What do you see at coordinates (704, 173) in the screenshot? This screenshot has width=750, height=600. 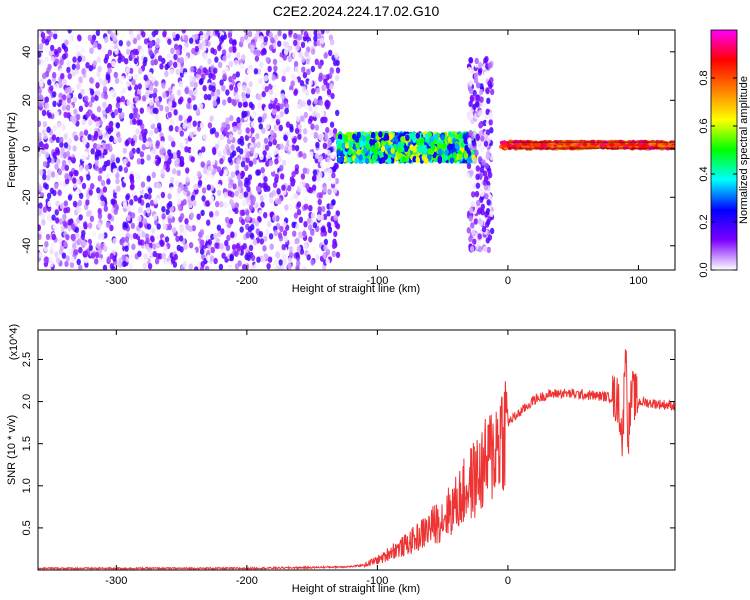 I see `colorbar-tick-label: 0.4` at bounding box center [704, 173].